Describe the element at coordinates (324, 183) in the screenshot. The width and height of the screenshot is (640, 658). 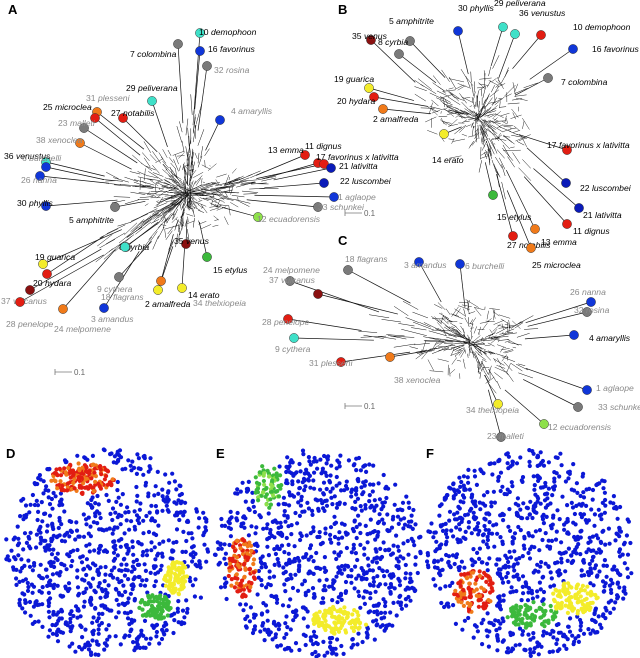
I see `tree-a-tip-dot` at that location.